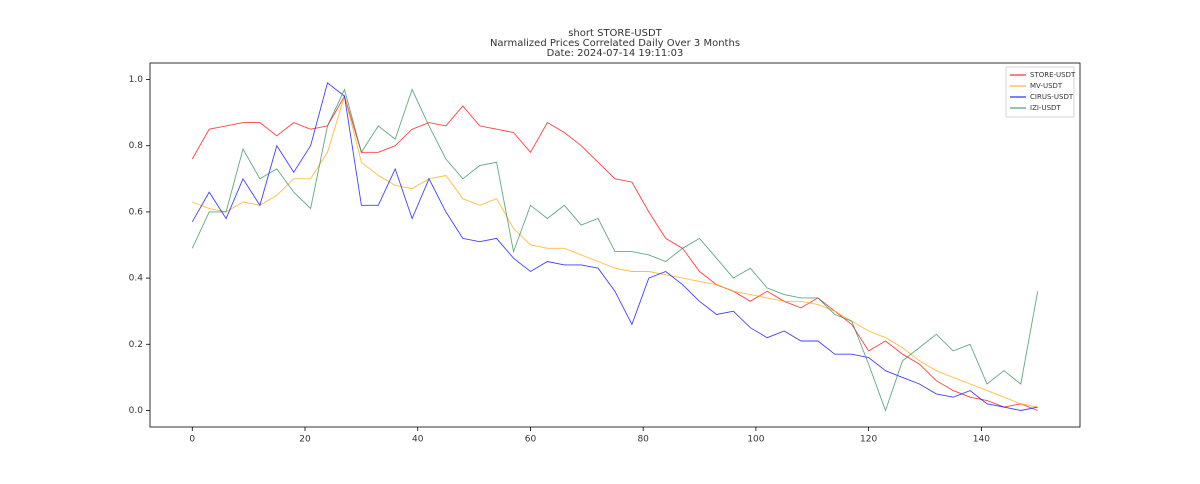 Image resolution: width=1200 pixels, height=484 pixels. Describe the element at coordinates (1040, 92) in the screenshot. I see `legend-box` at that location.